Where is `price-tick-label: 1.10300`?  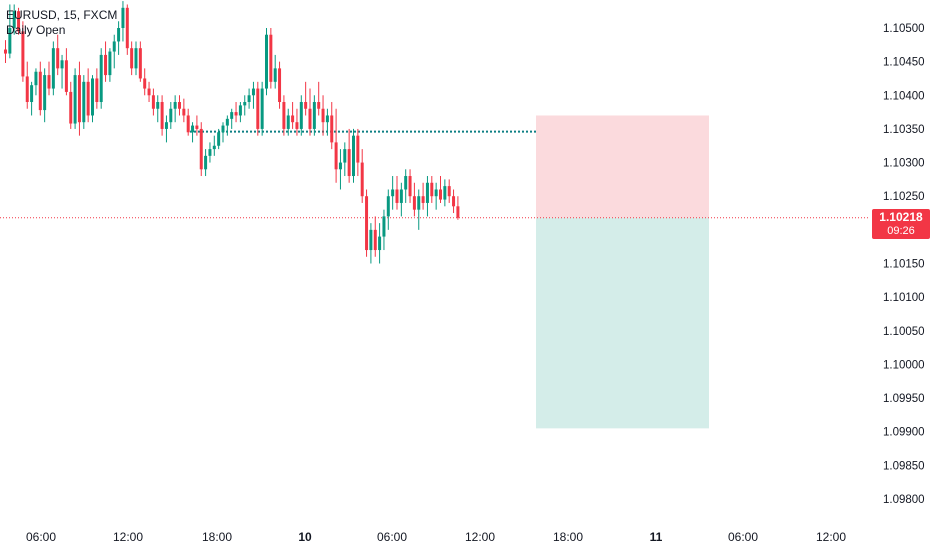 price-tick-label: 1.10300 is located at coordinates (904, 164).